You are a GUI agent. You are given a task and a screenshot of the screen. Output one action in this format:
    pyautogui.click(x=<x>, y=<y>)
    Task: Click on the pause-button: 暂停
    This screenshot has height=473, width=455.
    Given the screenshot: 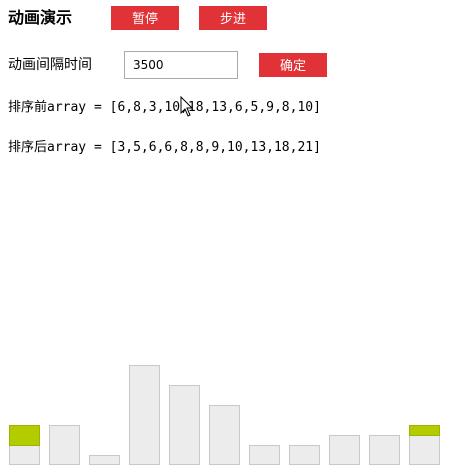 What is the action you would take?
    pyautogui.click(x=145, y=18)
    